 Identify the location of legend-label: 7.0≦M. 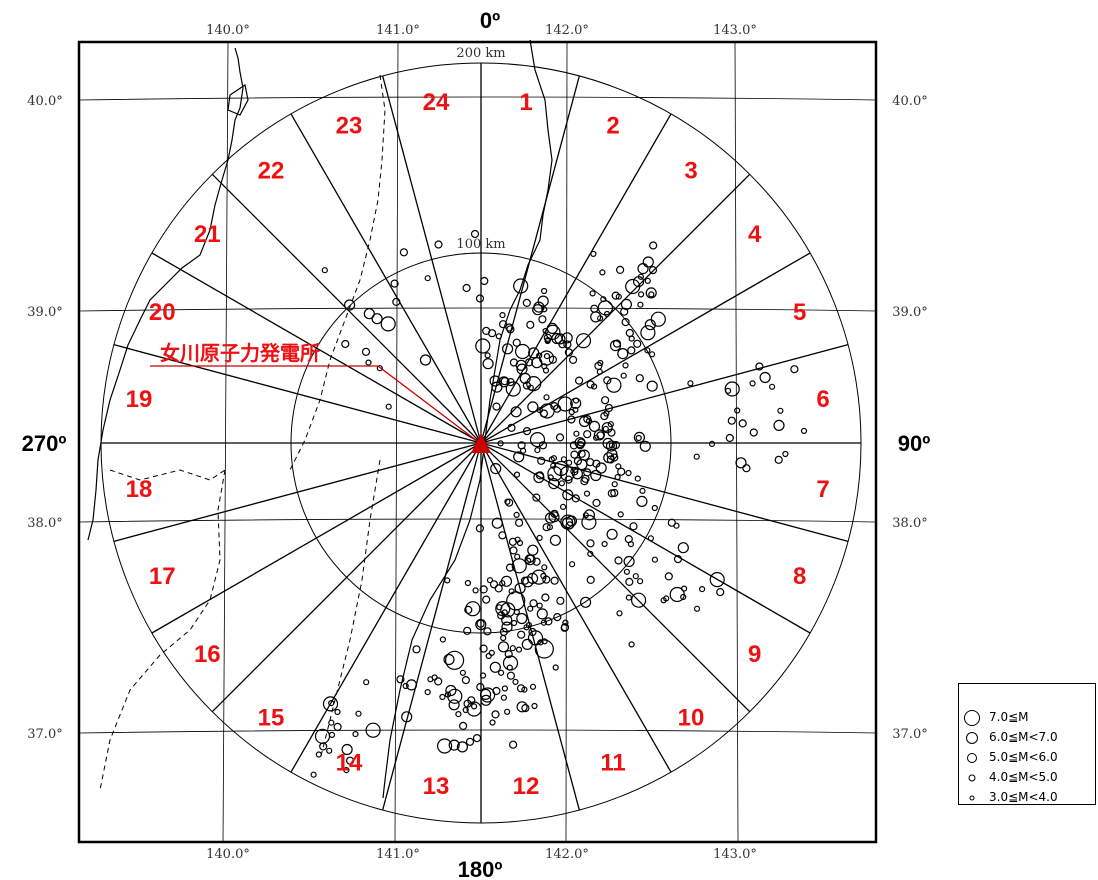
(1009, 717).